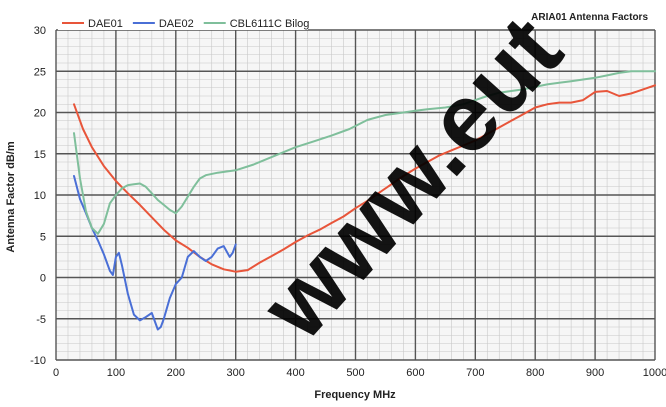 This screenshot has height=407, width=666. What do you see at coordinates (654, 373) in the screenshot?
I see `x-tick-label: 1000` at bounding box center [654, 373].